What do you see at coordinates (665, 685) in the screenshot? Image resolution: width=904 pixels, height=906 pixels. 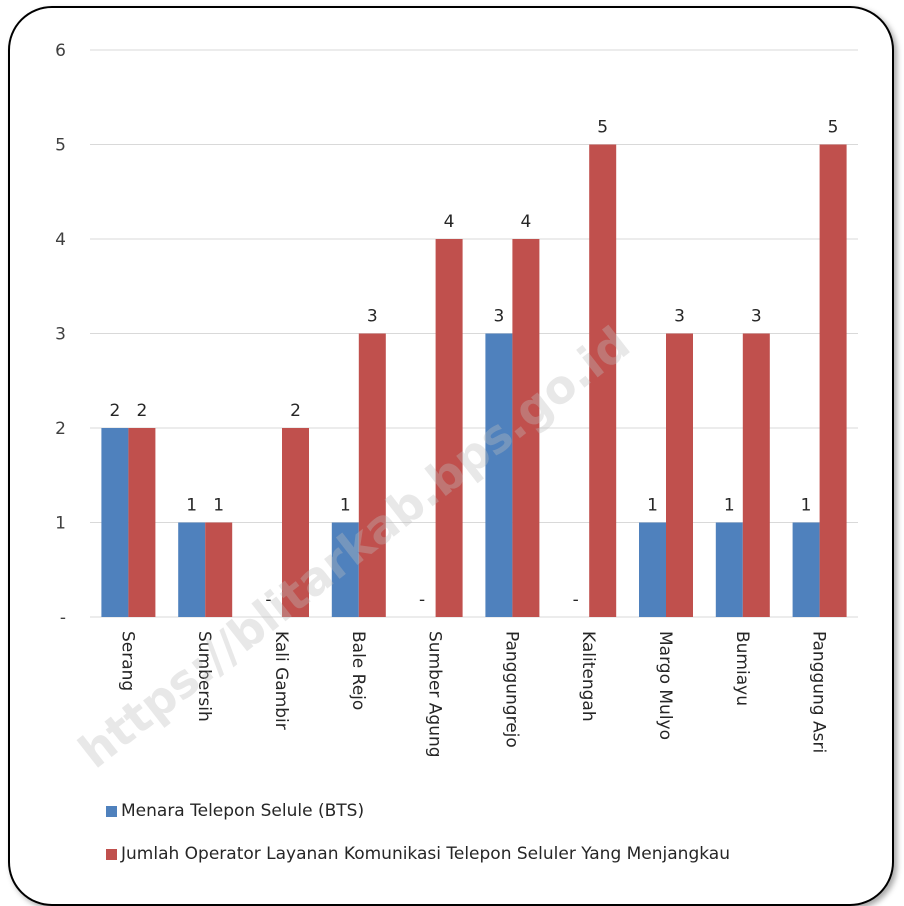 I see `category-label: Margo Mulyo` at bounding box center [665, 685].